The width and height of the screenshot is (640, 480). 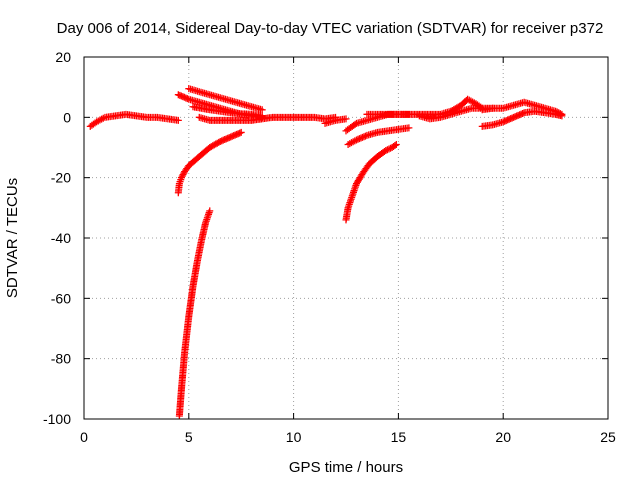 What do you see at coordinates (67, 117) in the screenshot?
I see `y-tick-label: 0` at bounding box center [67, 117].